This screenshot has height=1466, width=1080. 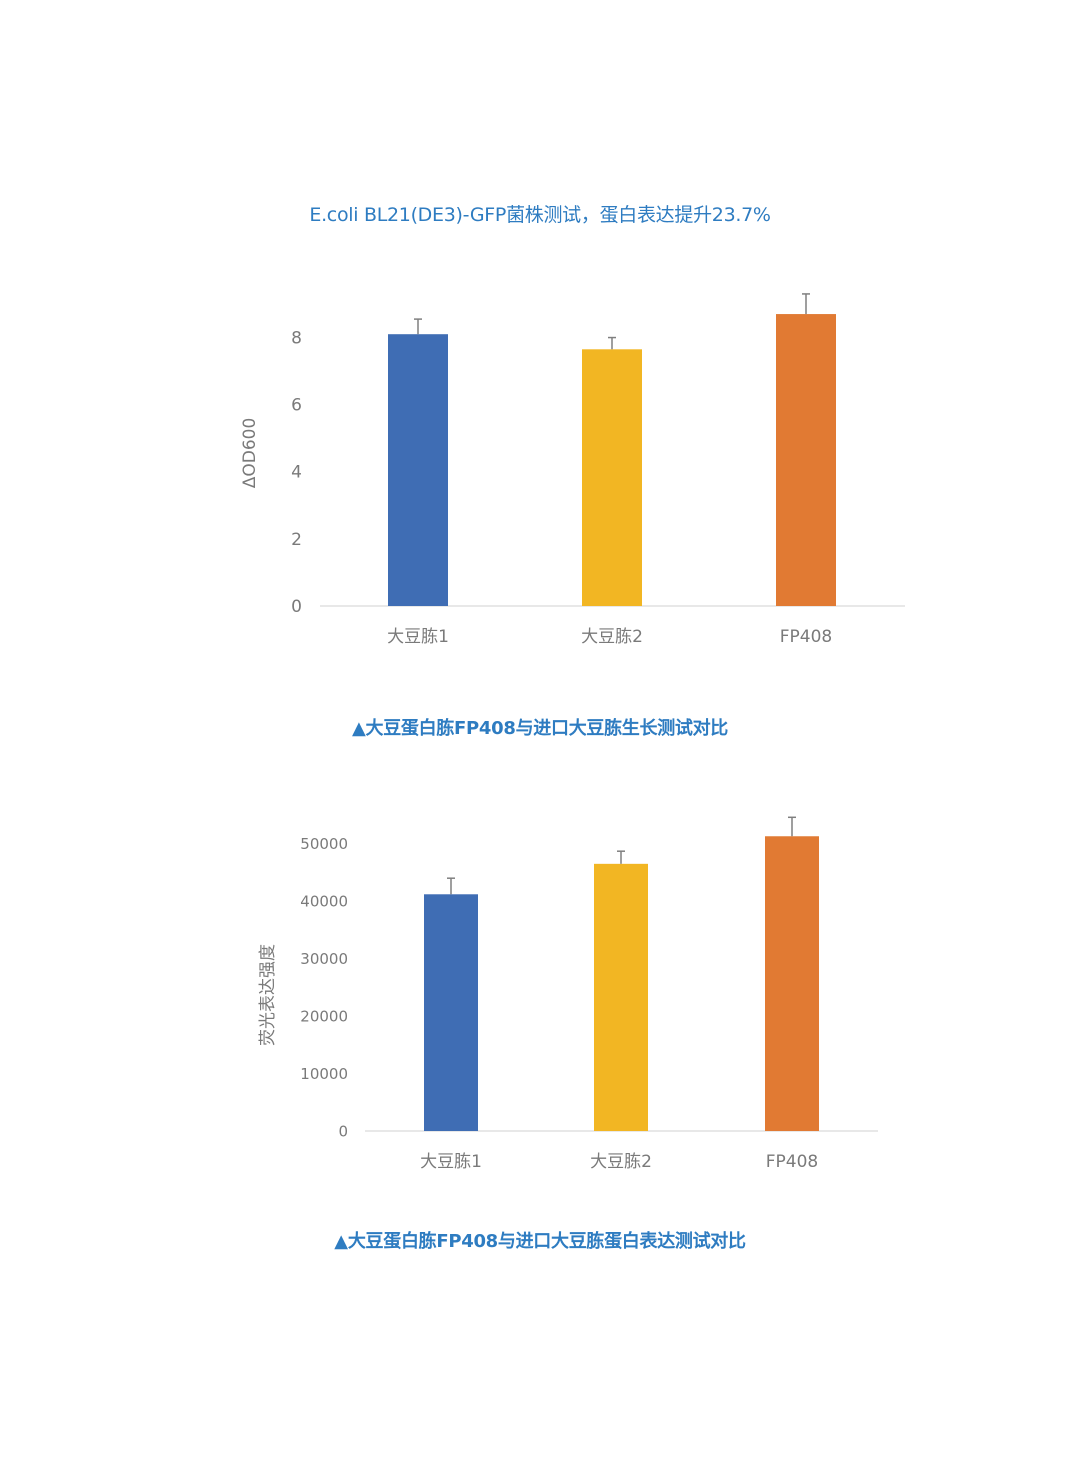 What do you see at coordinates (540, 1241) in the screenshot?
I see `expression-chart-caption: ▲大豆蛋白胨FP408与进口大豆胨蛋白表达测试对比` at bounding box center [540, 1241].